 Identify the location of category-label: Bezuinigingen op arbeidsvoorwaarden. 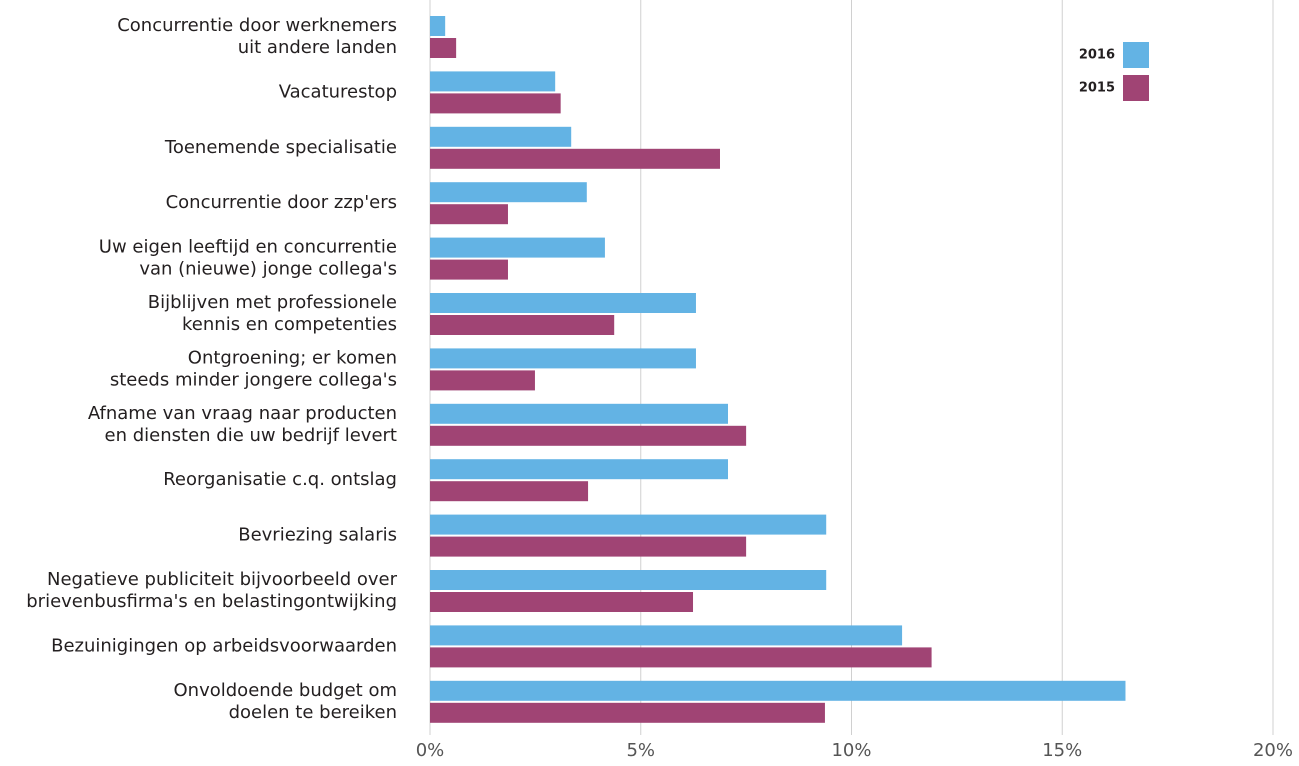
(224, 645).